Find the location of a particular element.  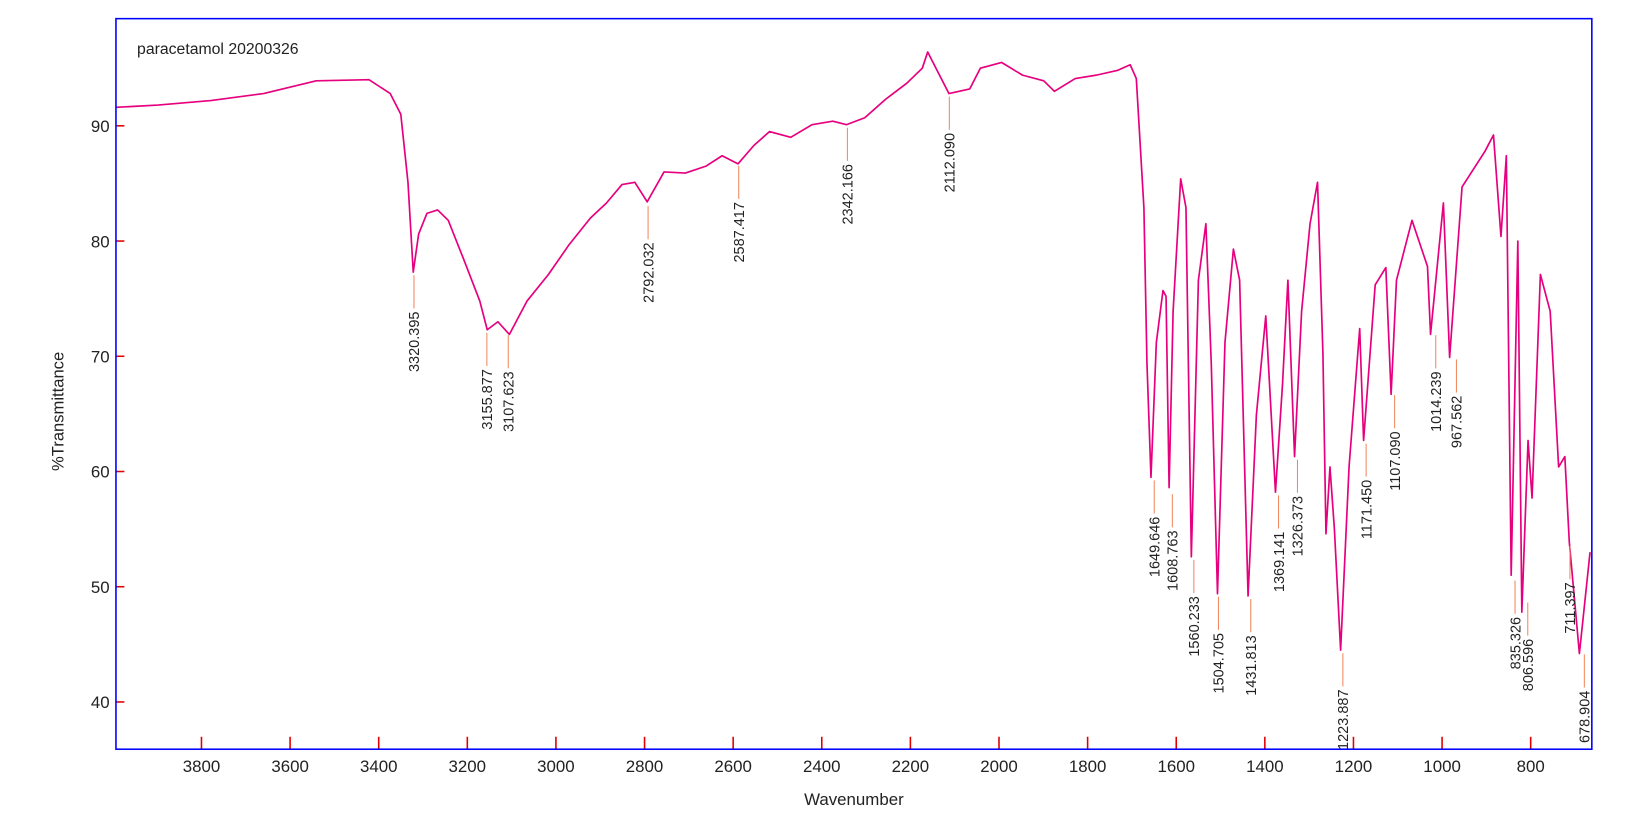

peak-label: 2112.090 is located at coordinates (951, 162).